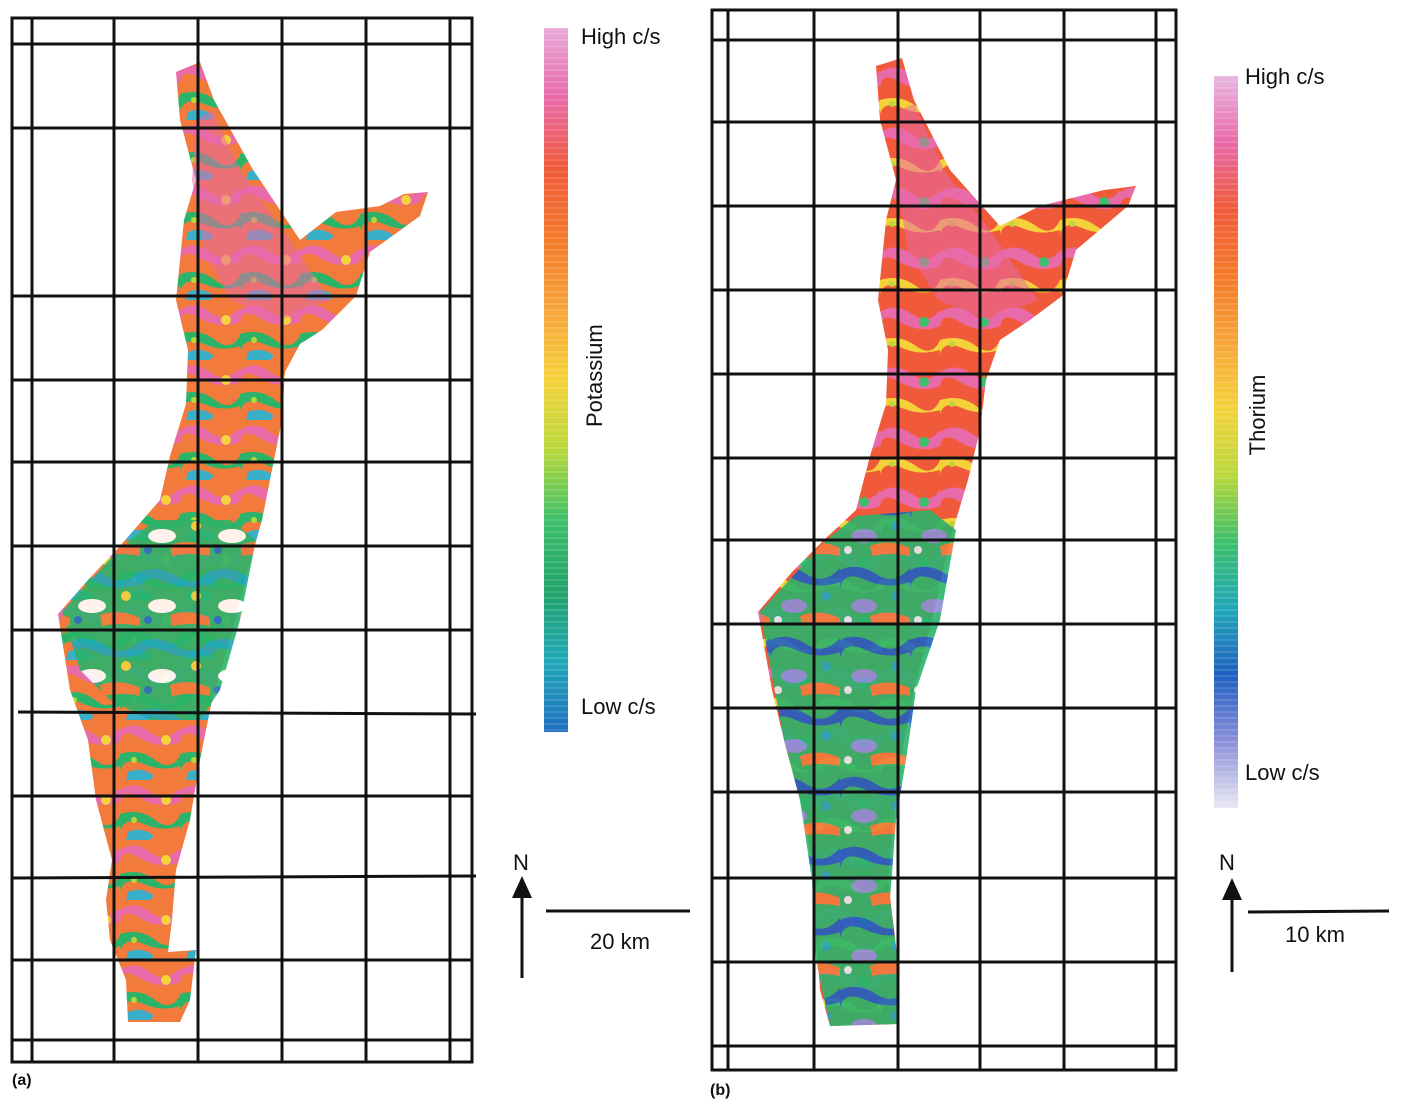 Image resolution: width=1419 pixels, height=1104 pixels. Describe the element at coordinates (620, 941) in the screenshot. I see `scale-label: 20 km` at that location.